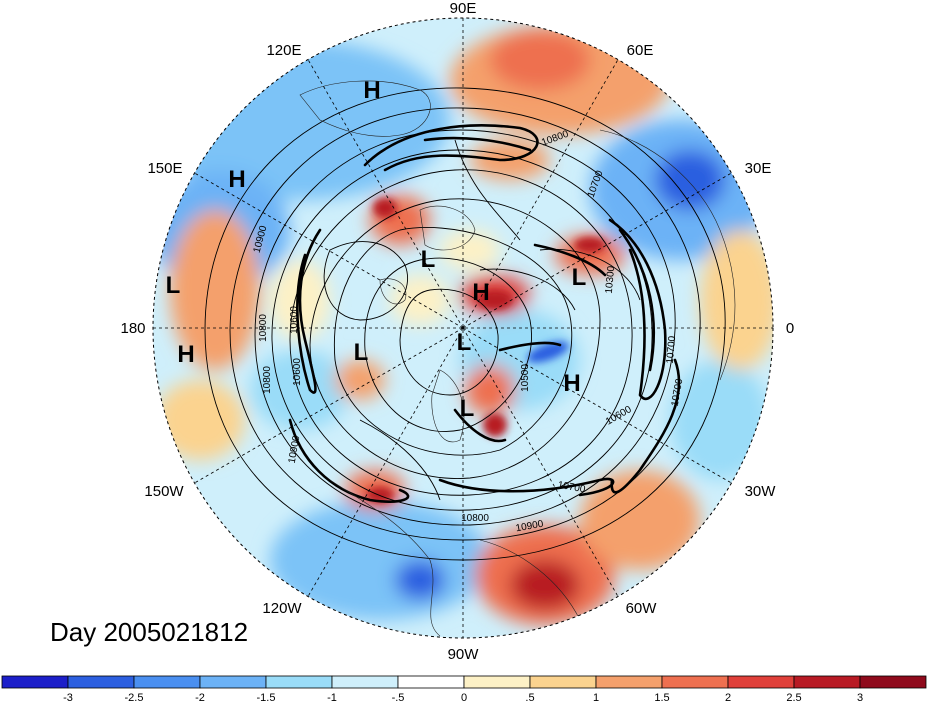 This screenshot has height=702, width=928. I want to click on day-label: Day 2005021812, so click(149, 632).